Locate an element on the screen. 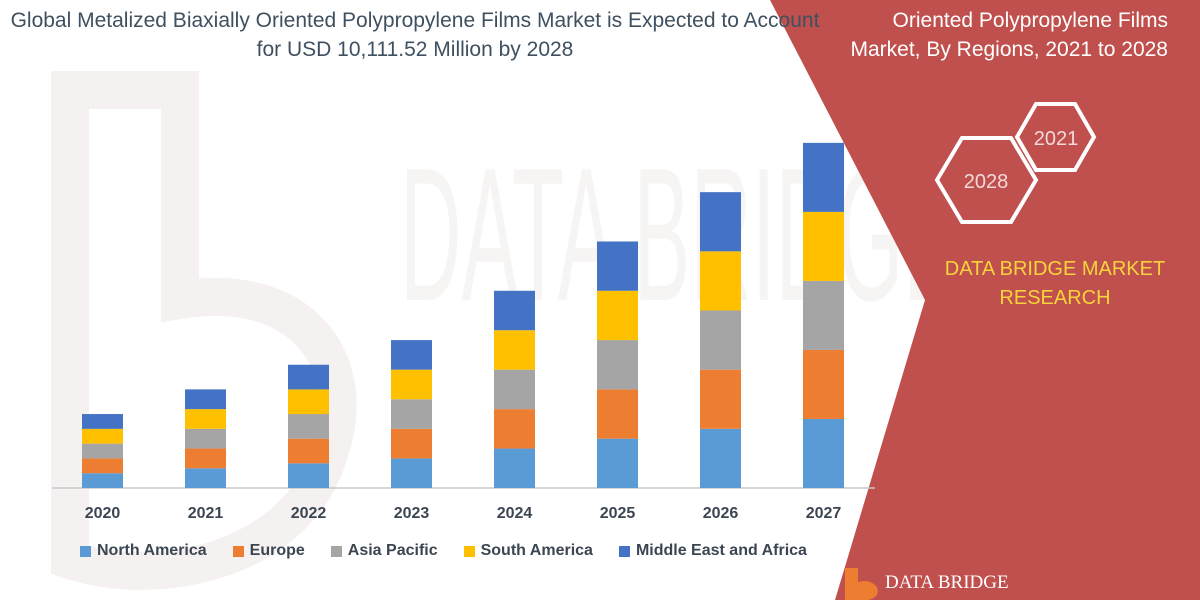 The image size is (1200, 600). badge-2021: 2021 is located at coordinates (1055, 137).